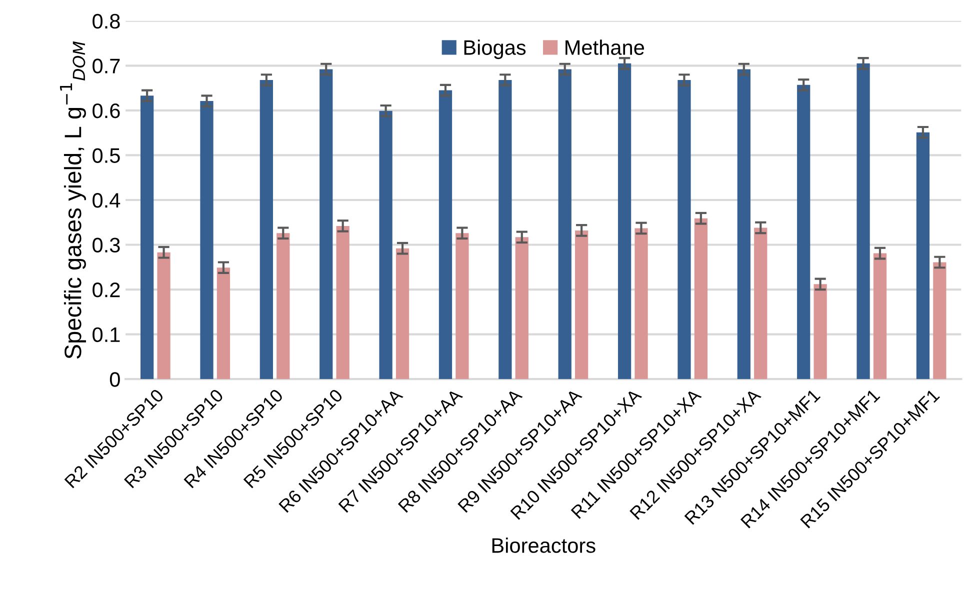 Image resolution: width=966 pixels, height=597 pixels. What do you see at coordinates (106, 155) in the screenshot?
I see `y-tick-label: 0.5` at bounding box center [106, 155].